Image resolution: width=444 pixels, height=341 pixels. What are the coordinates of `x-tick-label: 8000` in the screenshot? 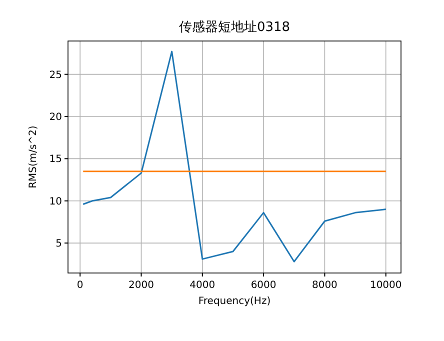 It's located at (325, 285).